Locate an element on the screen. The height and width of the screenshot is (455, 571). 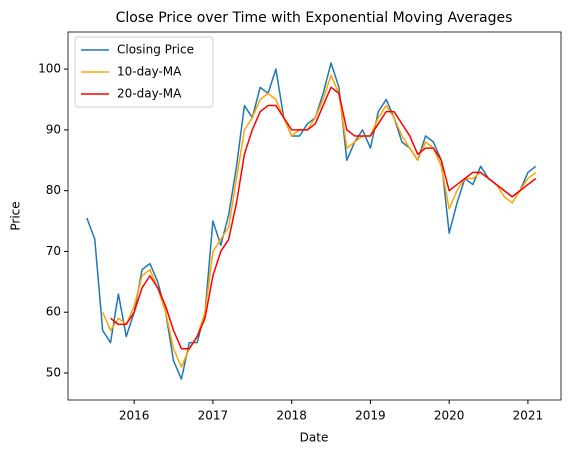
x-tick-label: 2018 is located at coordinates (291, 416).